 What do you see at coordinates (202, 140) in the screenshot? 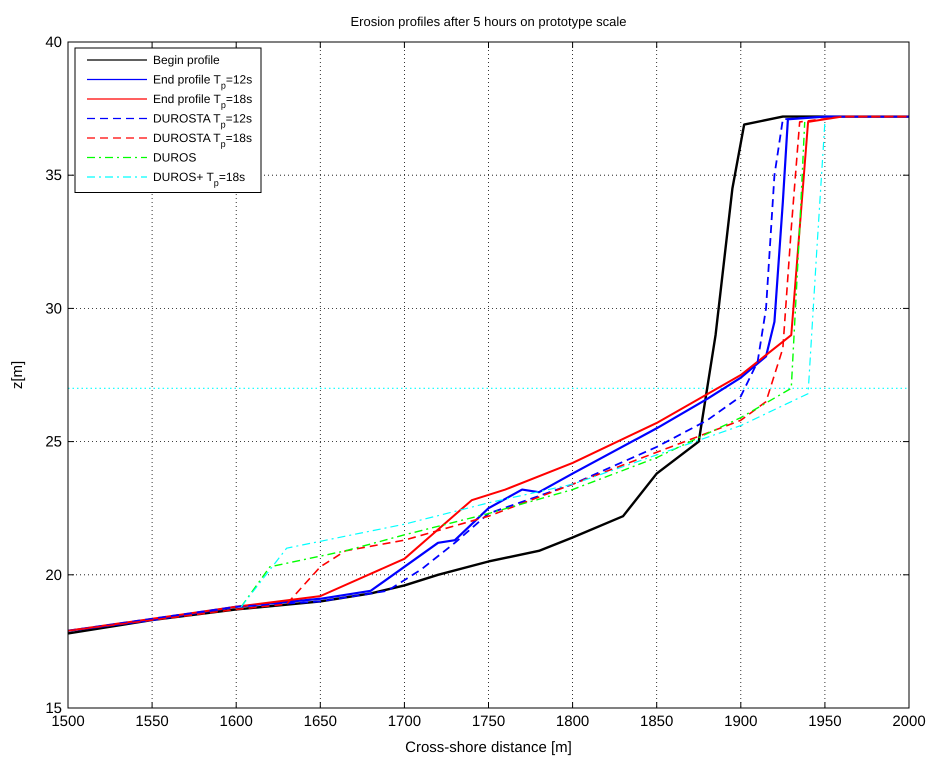
I see `legend-label: DUROSTA T$_{p}$=18s` at bounding box center [202, 140].